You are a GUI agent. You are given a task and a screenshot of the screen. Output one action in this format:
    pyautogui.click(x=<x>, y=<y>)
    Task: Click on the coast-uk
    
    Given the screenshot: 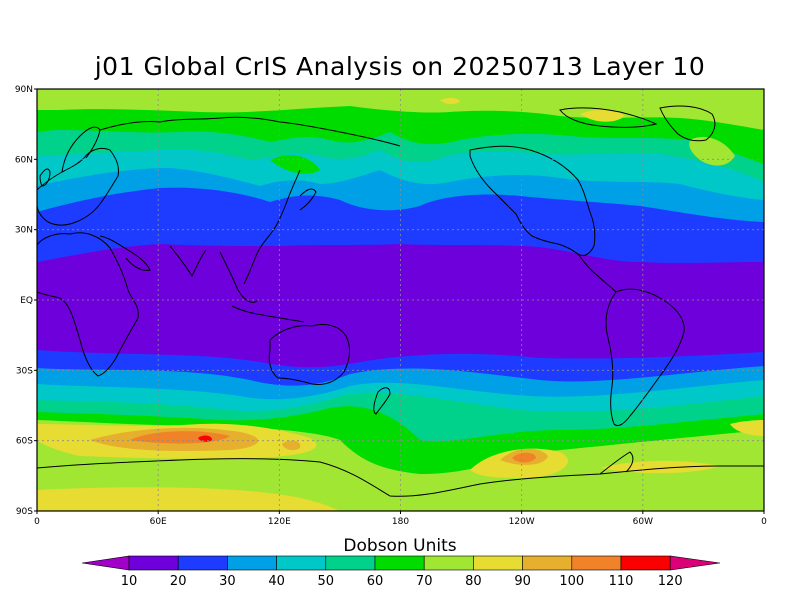 What is the action you would take?
    pyautogui.click(x=45, y=177)
    